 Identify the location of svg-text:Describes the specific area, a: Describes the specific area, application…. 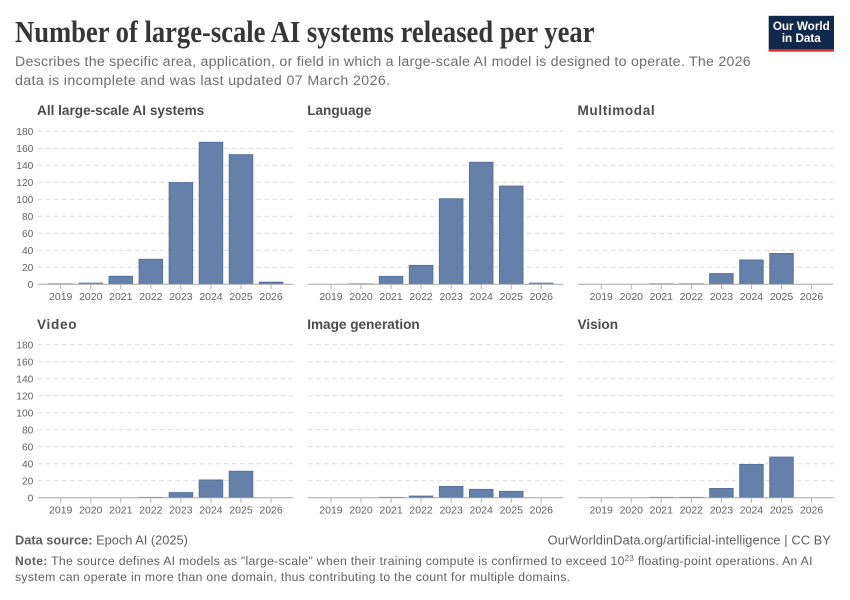
(383, 62).